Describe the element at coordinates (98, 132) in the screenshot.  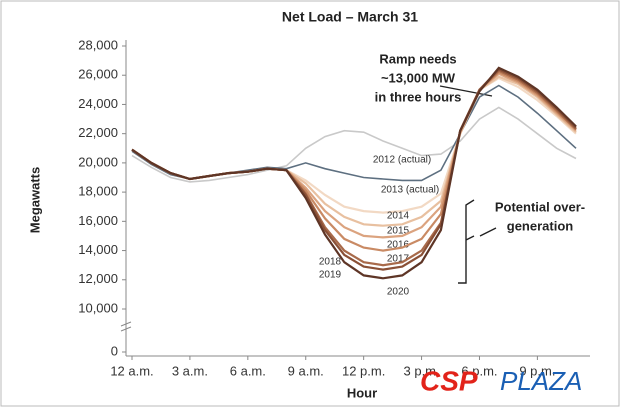
I see `y-tick-label: 22,000` at that location.